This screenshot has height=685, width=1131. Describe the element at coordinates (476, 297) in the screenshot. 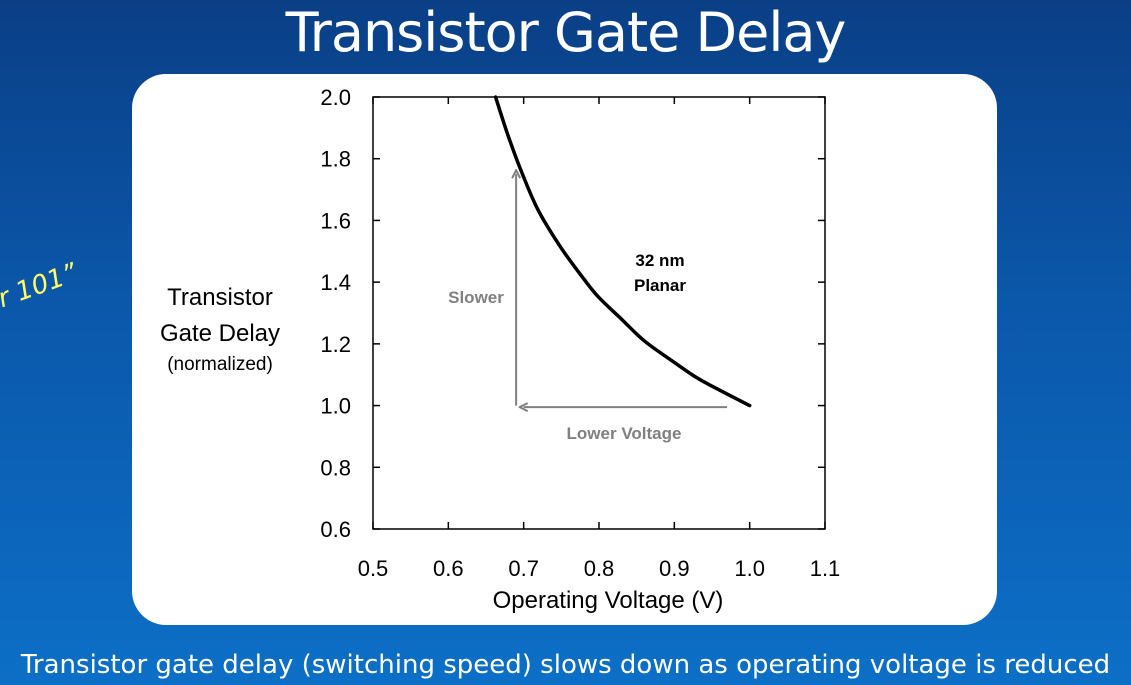

I see `slower-label: Slower` at that location.